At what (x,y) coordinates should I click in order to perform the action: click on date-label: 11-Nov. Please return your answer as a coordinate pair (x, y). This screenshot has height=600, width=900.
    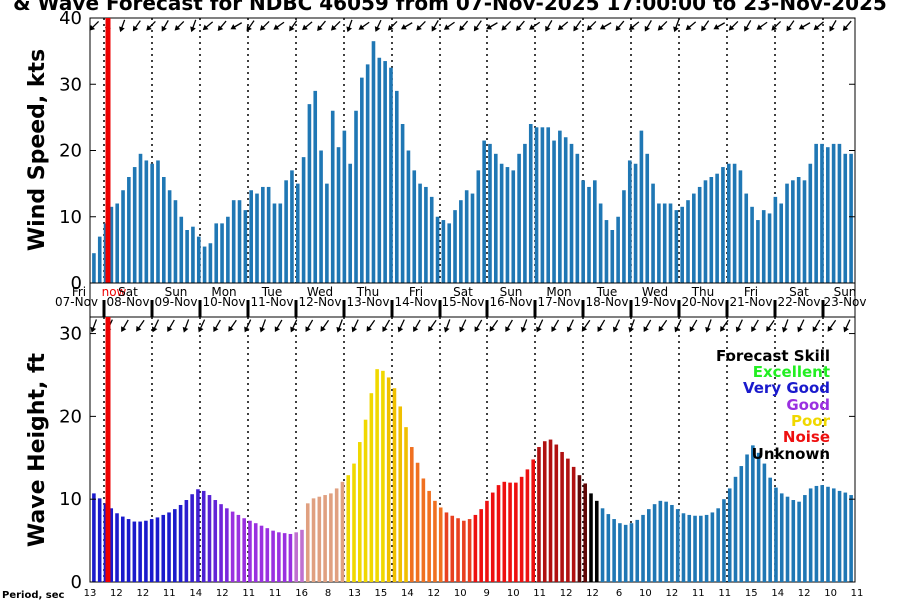
    Looking at the image, I should click on (271, 302).